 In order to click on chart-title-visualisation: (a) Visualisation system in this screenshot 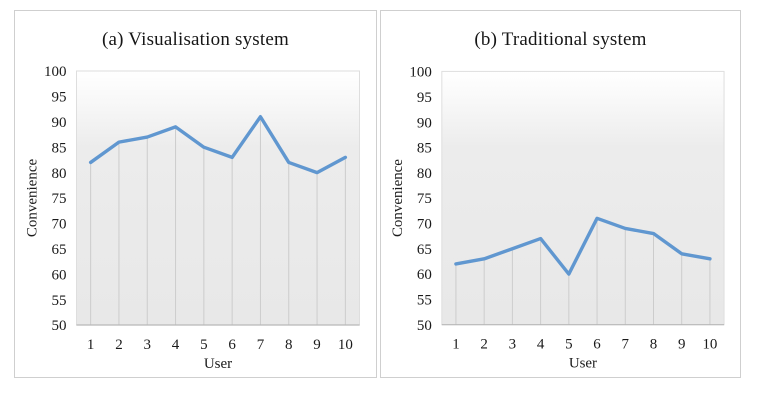, I will do `click(195, 39)`.